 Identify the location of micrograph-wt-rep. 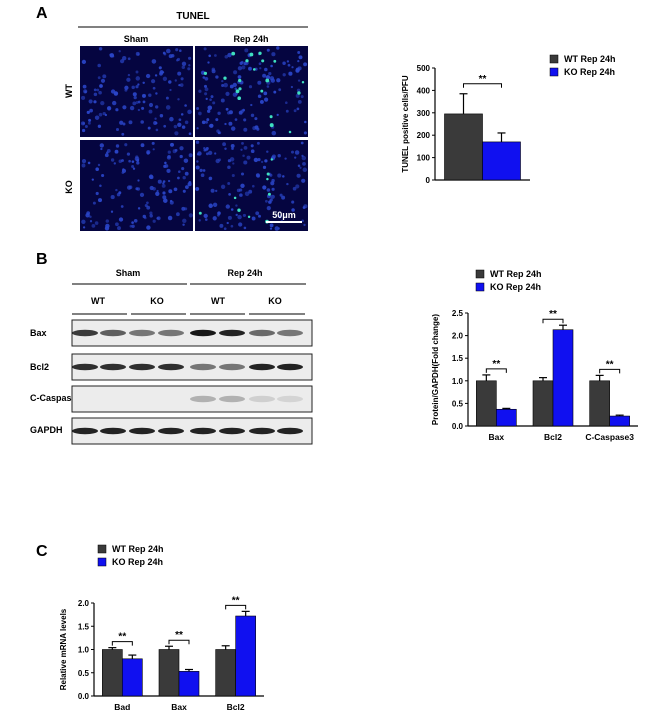
(251, 91).